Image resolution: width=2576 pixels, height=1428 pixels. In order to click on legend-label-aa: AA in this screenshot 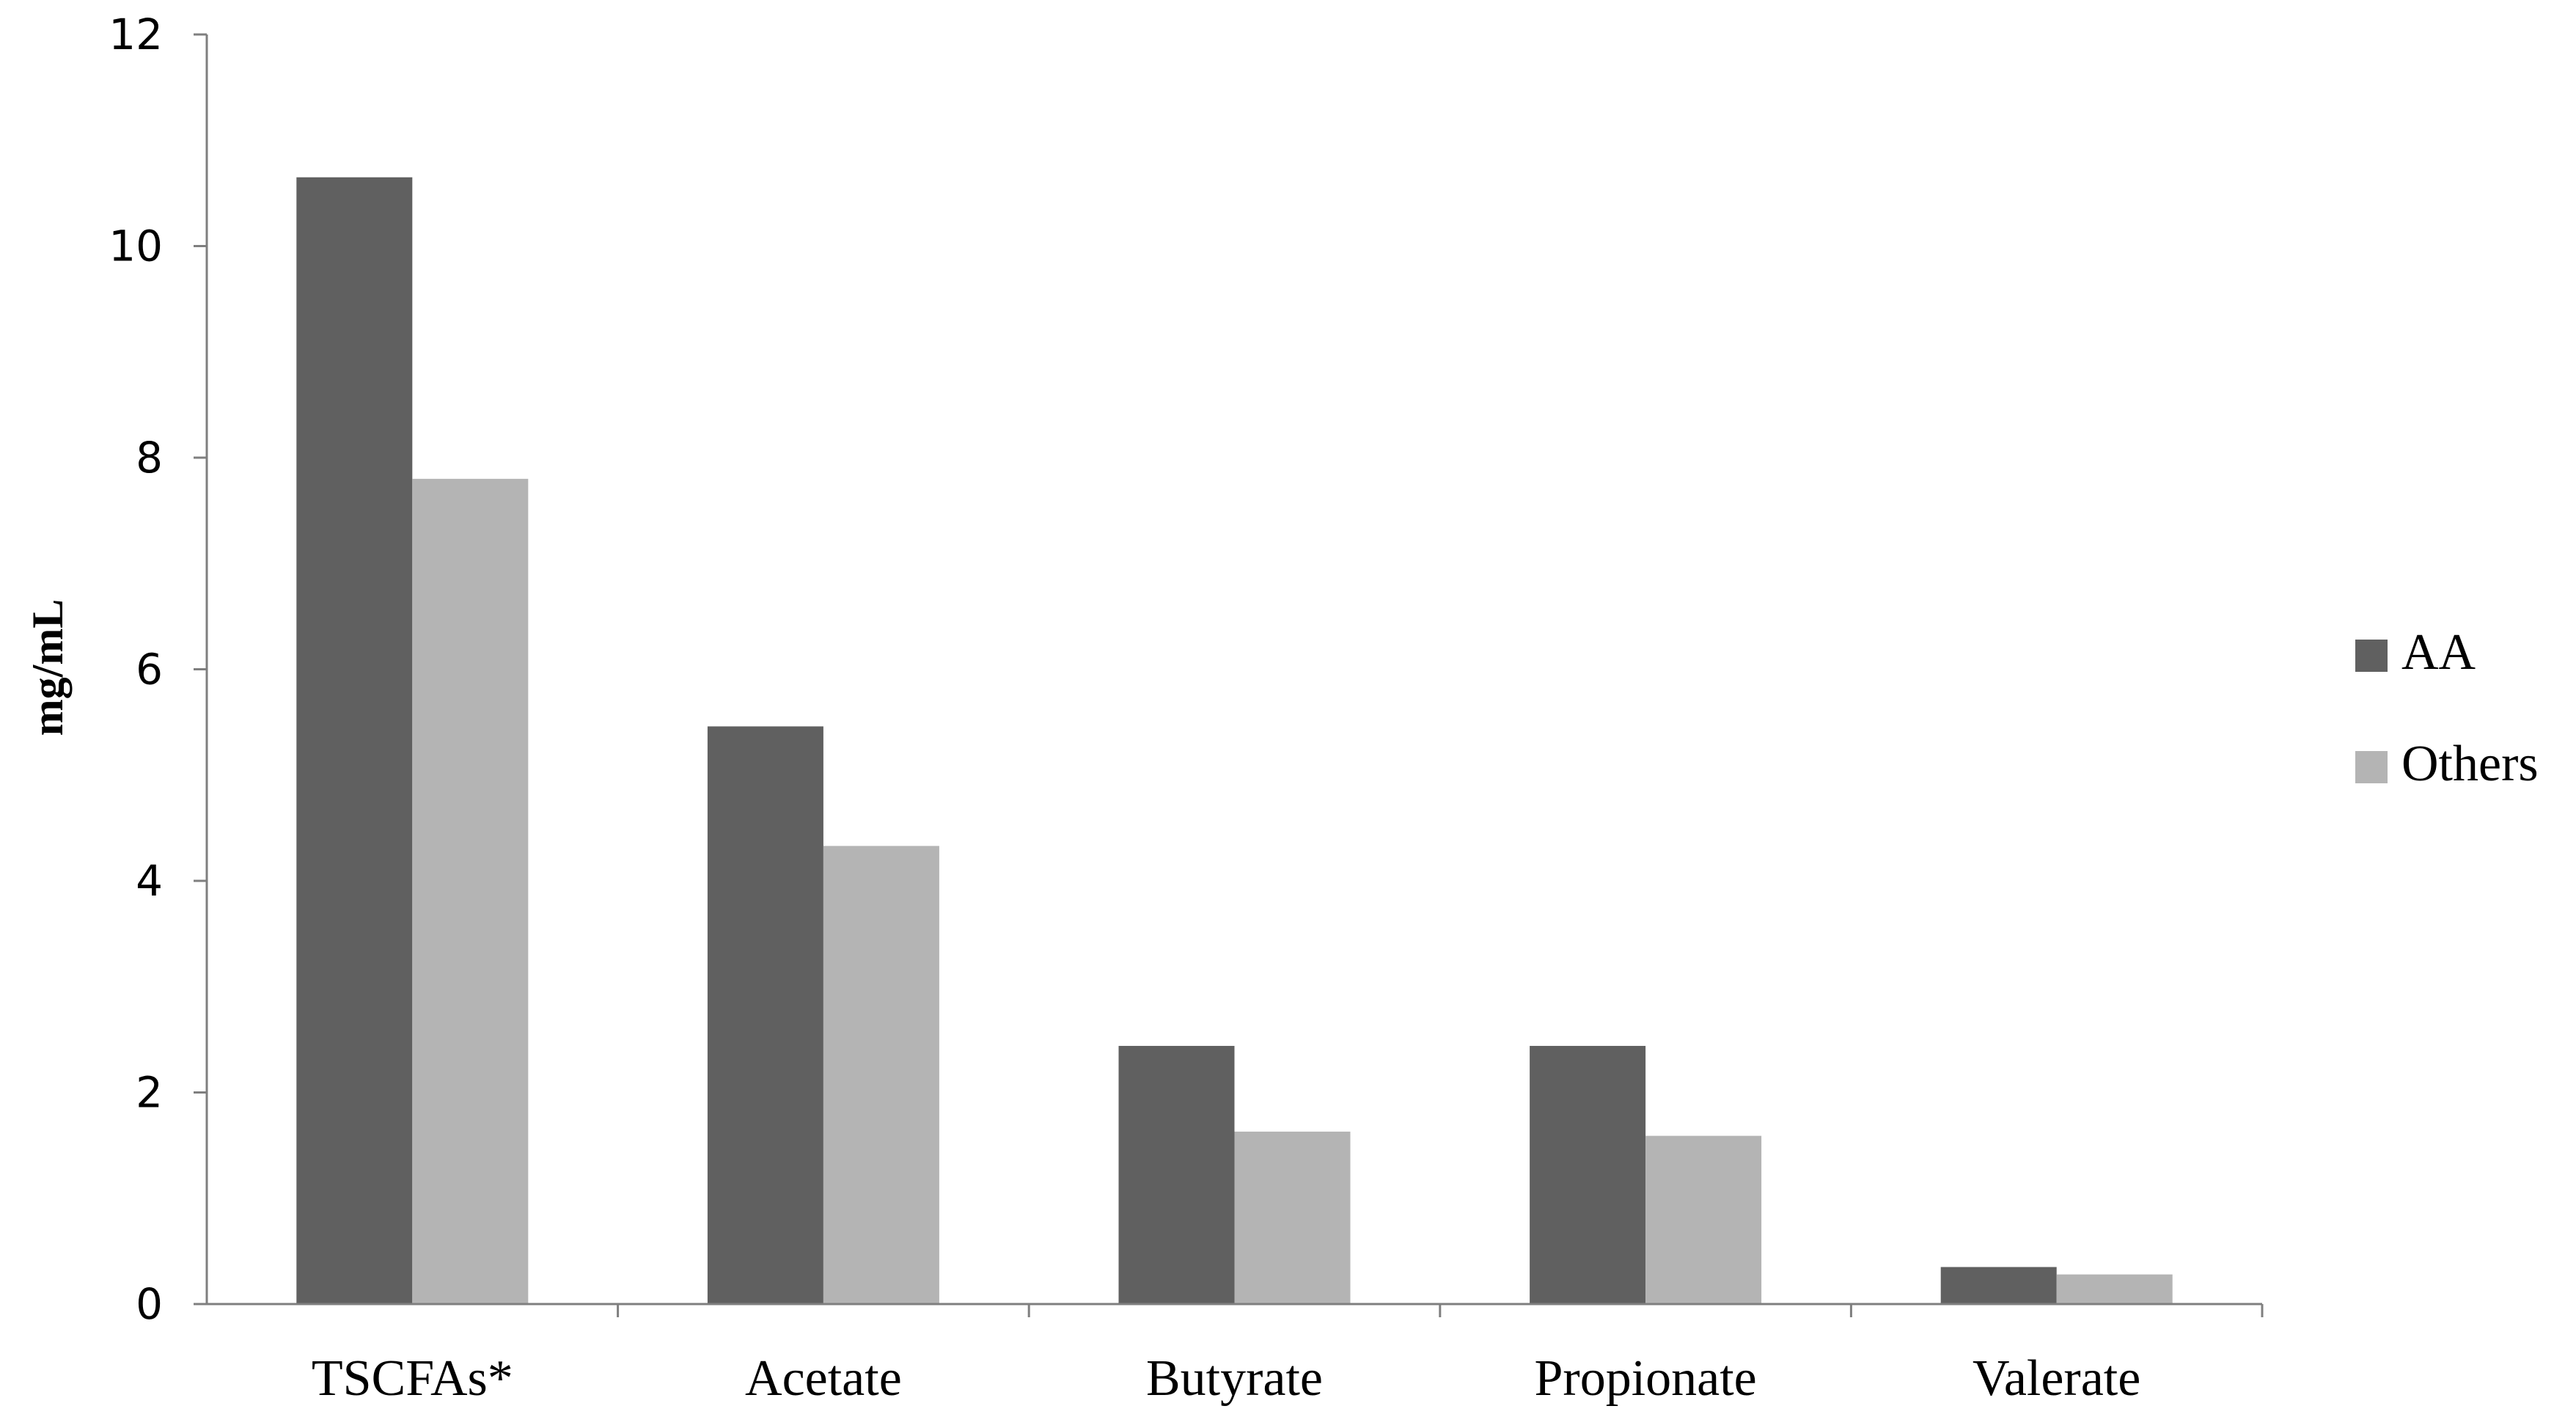, I will do `click(2439, 652)`.